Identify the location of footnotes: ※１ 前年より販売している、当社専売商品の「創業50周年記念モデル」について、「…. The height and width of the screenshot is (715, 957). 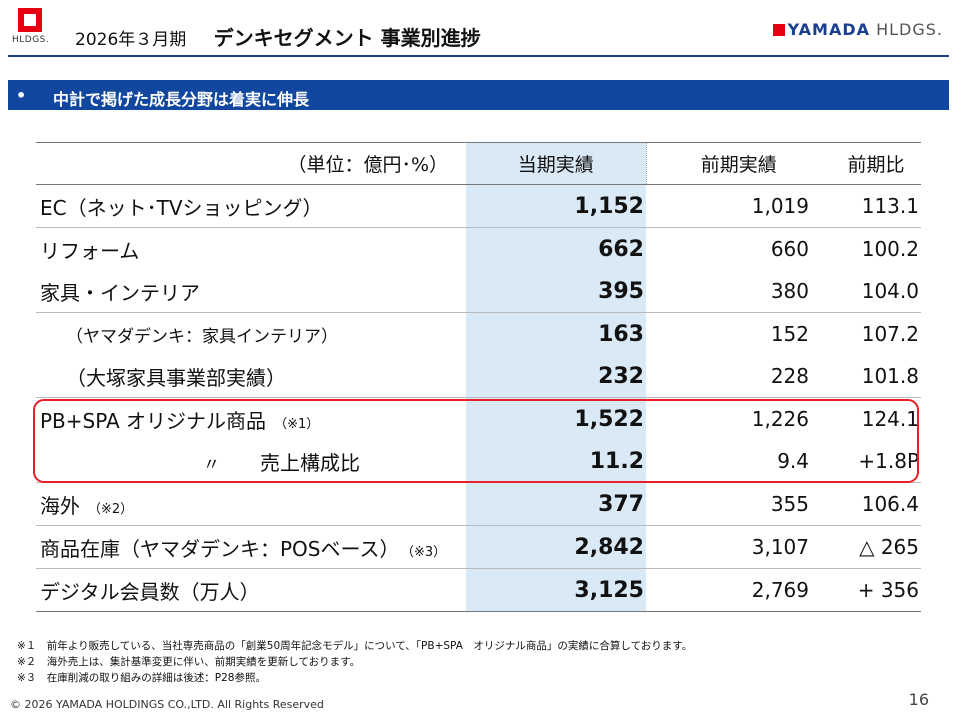
(354, 662).